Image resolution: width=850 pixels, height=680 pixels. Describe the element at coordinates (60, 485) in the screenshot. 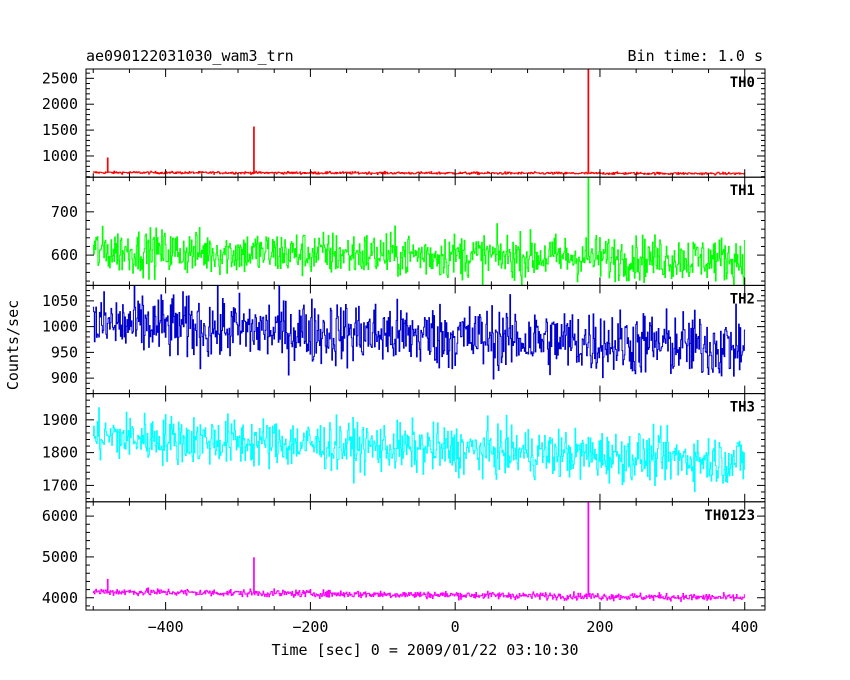

I see `y-tick-label: 1700` at that location.